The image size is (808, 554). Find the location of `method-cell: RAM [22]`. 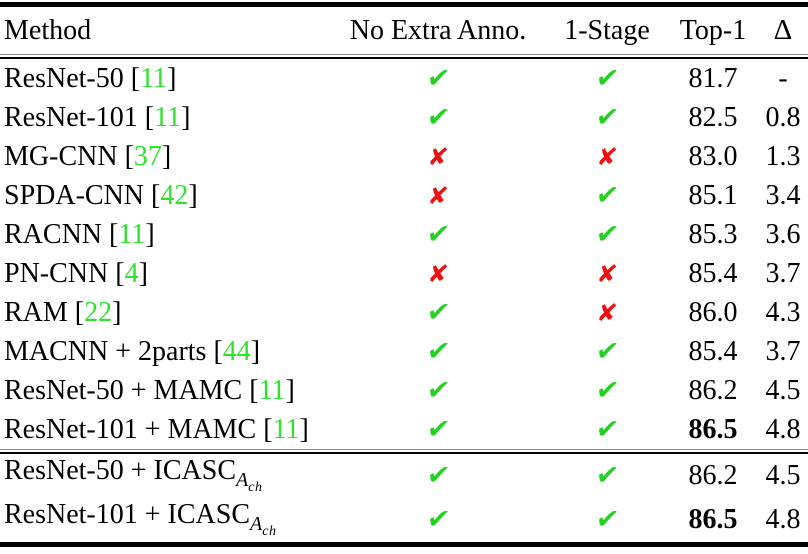

method-cell: RAM [22] is located at coordinates (165, 312).